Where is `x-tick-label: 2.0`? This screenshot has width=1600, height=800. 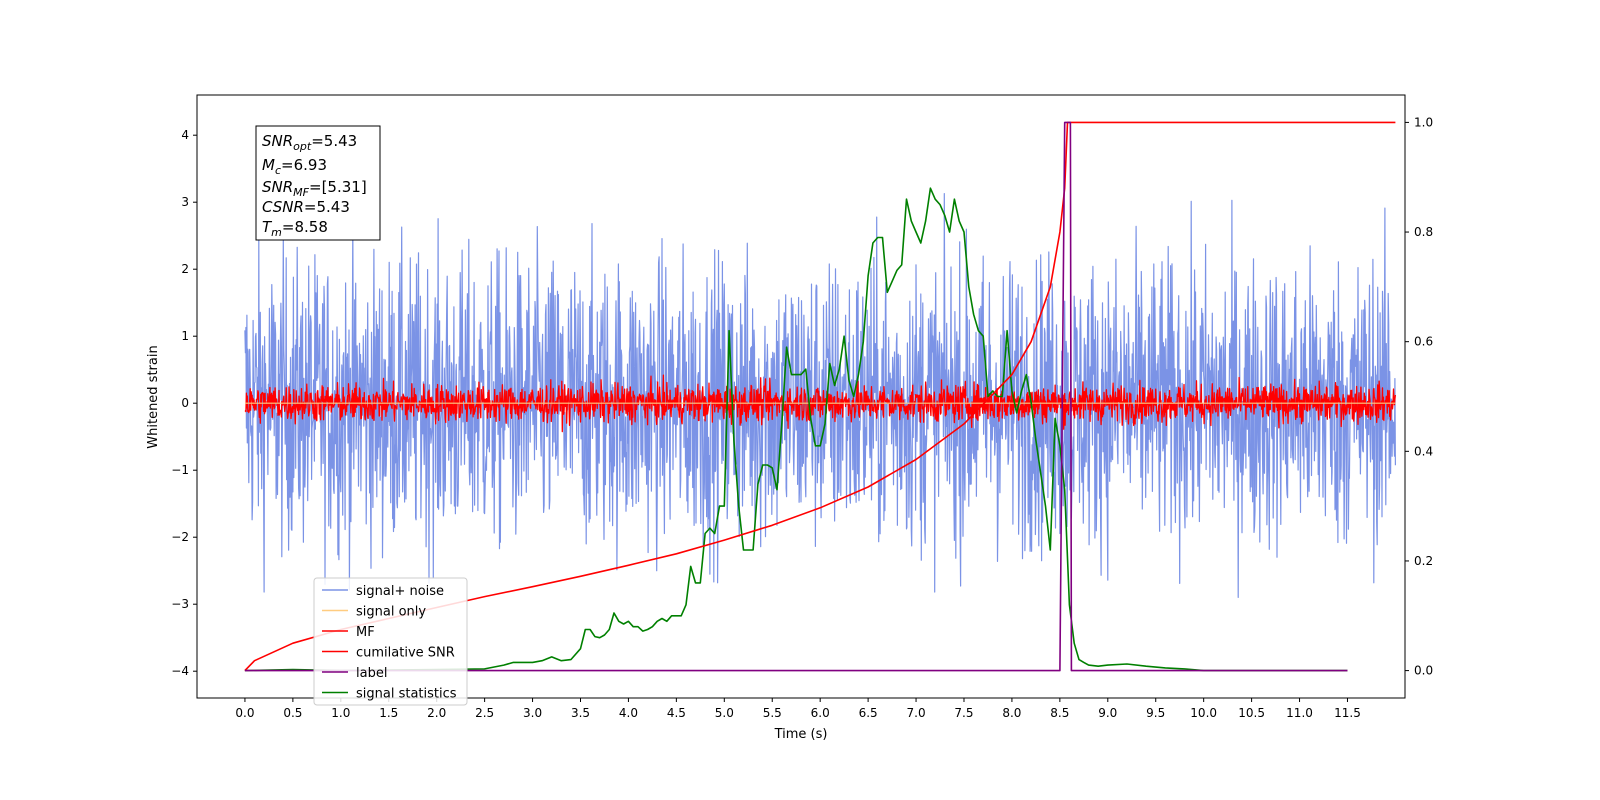
x-tick-label: 2.0 is located at coordinates (436, 713).